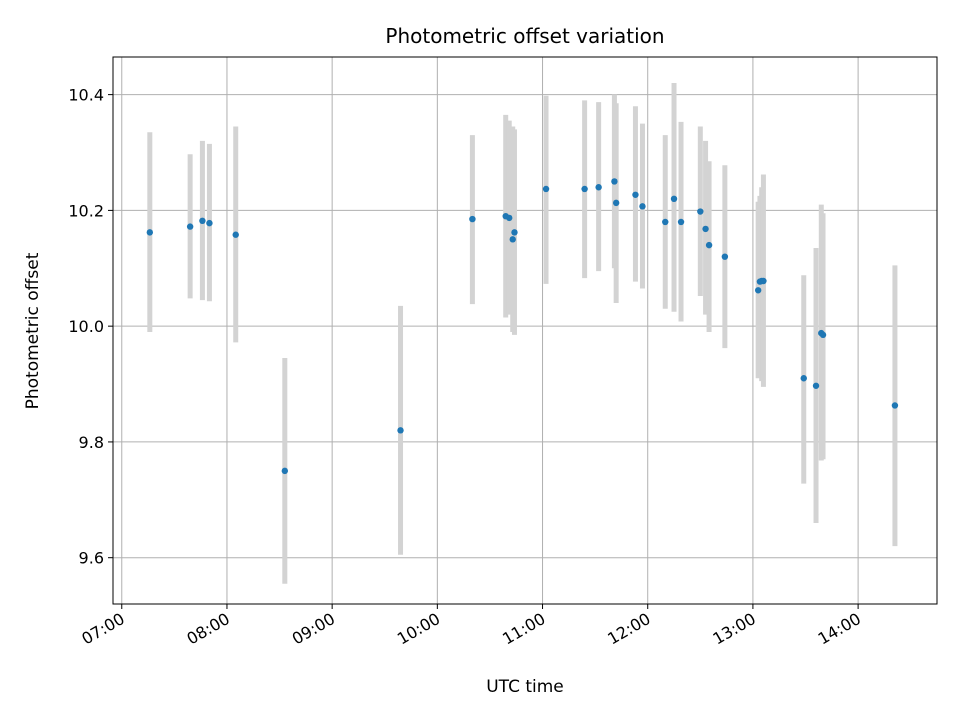 Image resolution: width=960 pixels, height=720 pixels. I want to click on y-axis-title: Photometric offset, so click(33, 330).